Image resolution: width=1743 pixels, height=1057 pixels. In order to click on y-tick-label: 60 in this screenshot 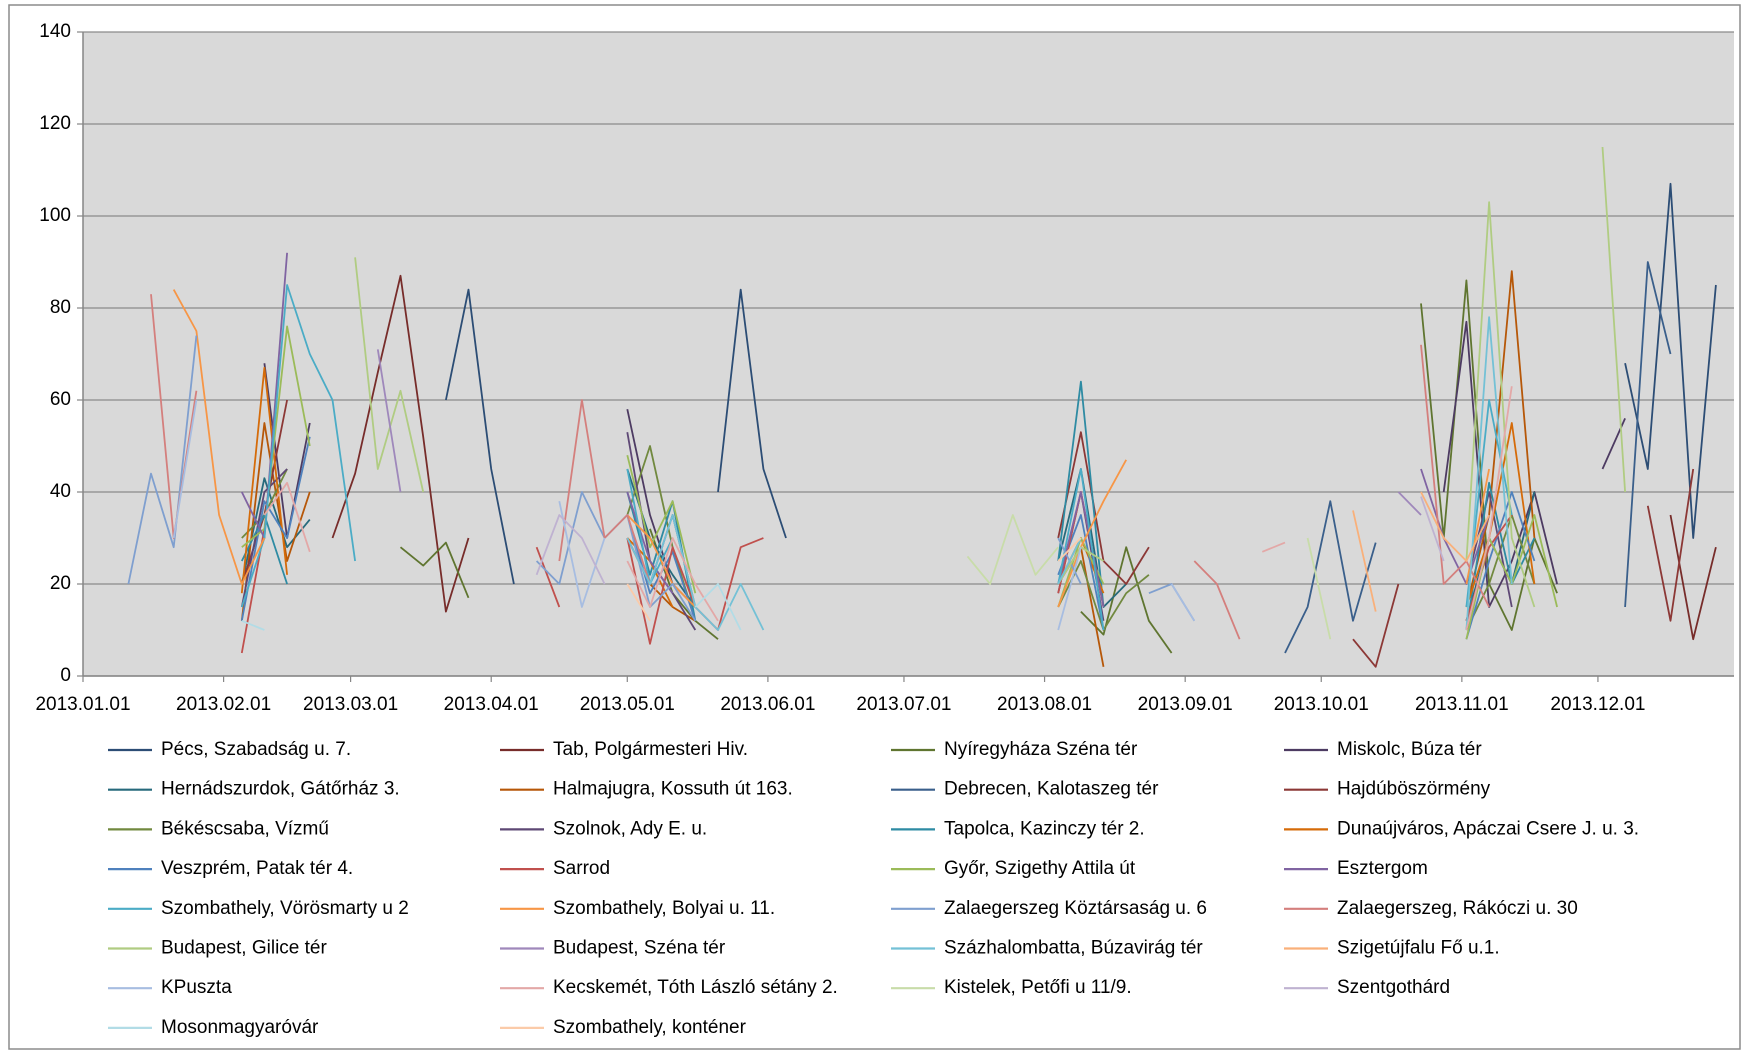, I will do `click(60, 399)`.